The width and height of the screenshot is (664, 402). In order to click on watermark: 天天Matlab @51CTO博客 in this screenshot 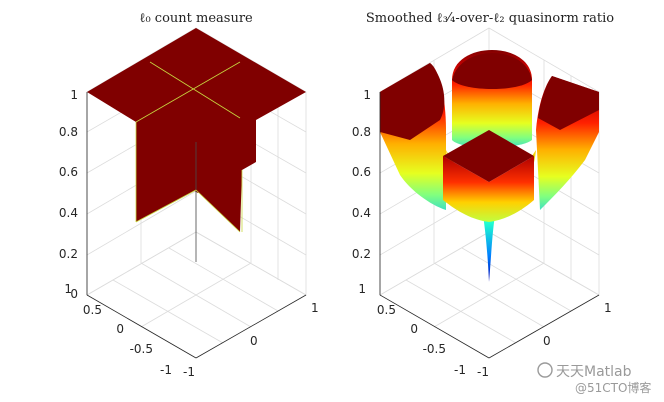, I will do `click(594, 378)`.